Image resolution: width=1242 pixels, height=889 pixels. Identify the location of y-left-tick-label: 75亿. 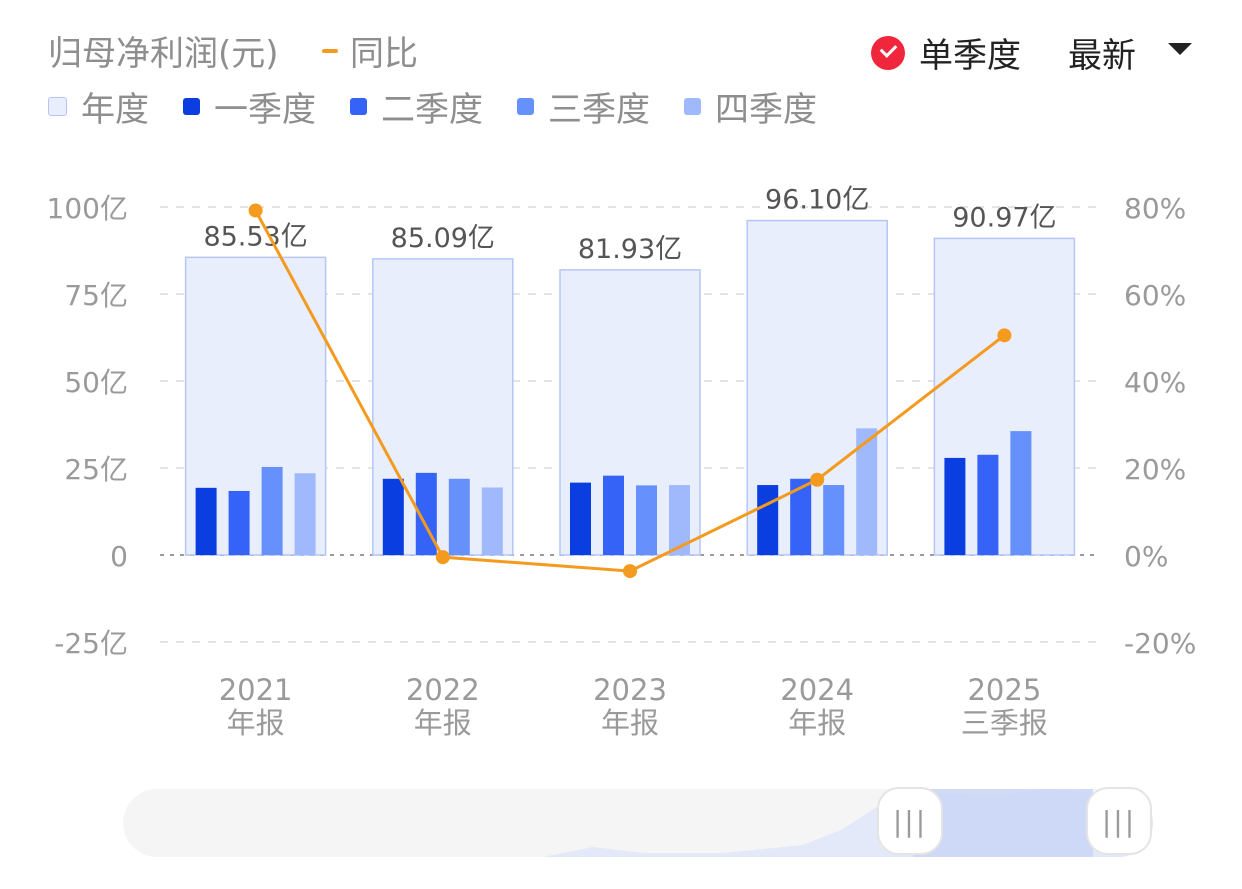
(96, 295).